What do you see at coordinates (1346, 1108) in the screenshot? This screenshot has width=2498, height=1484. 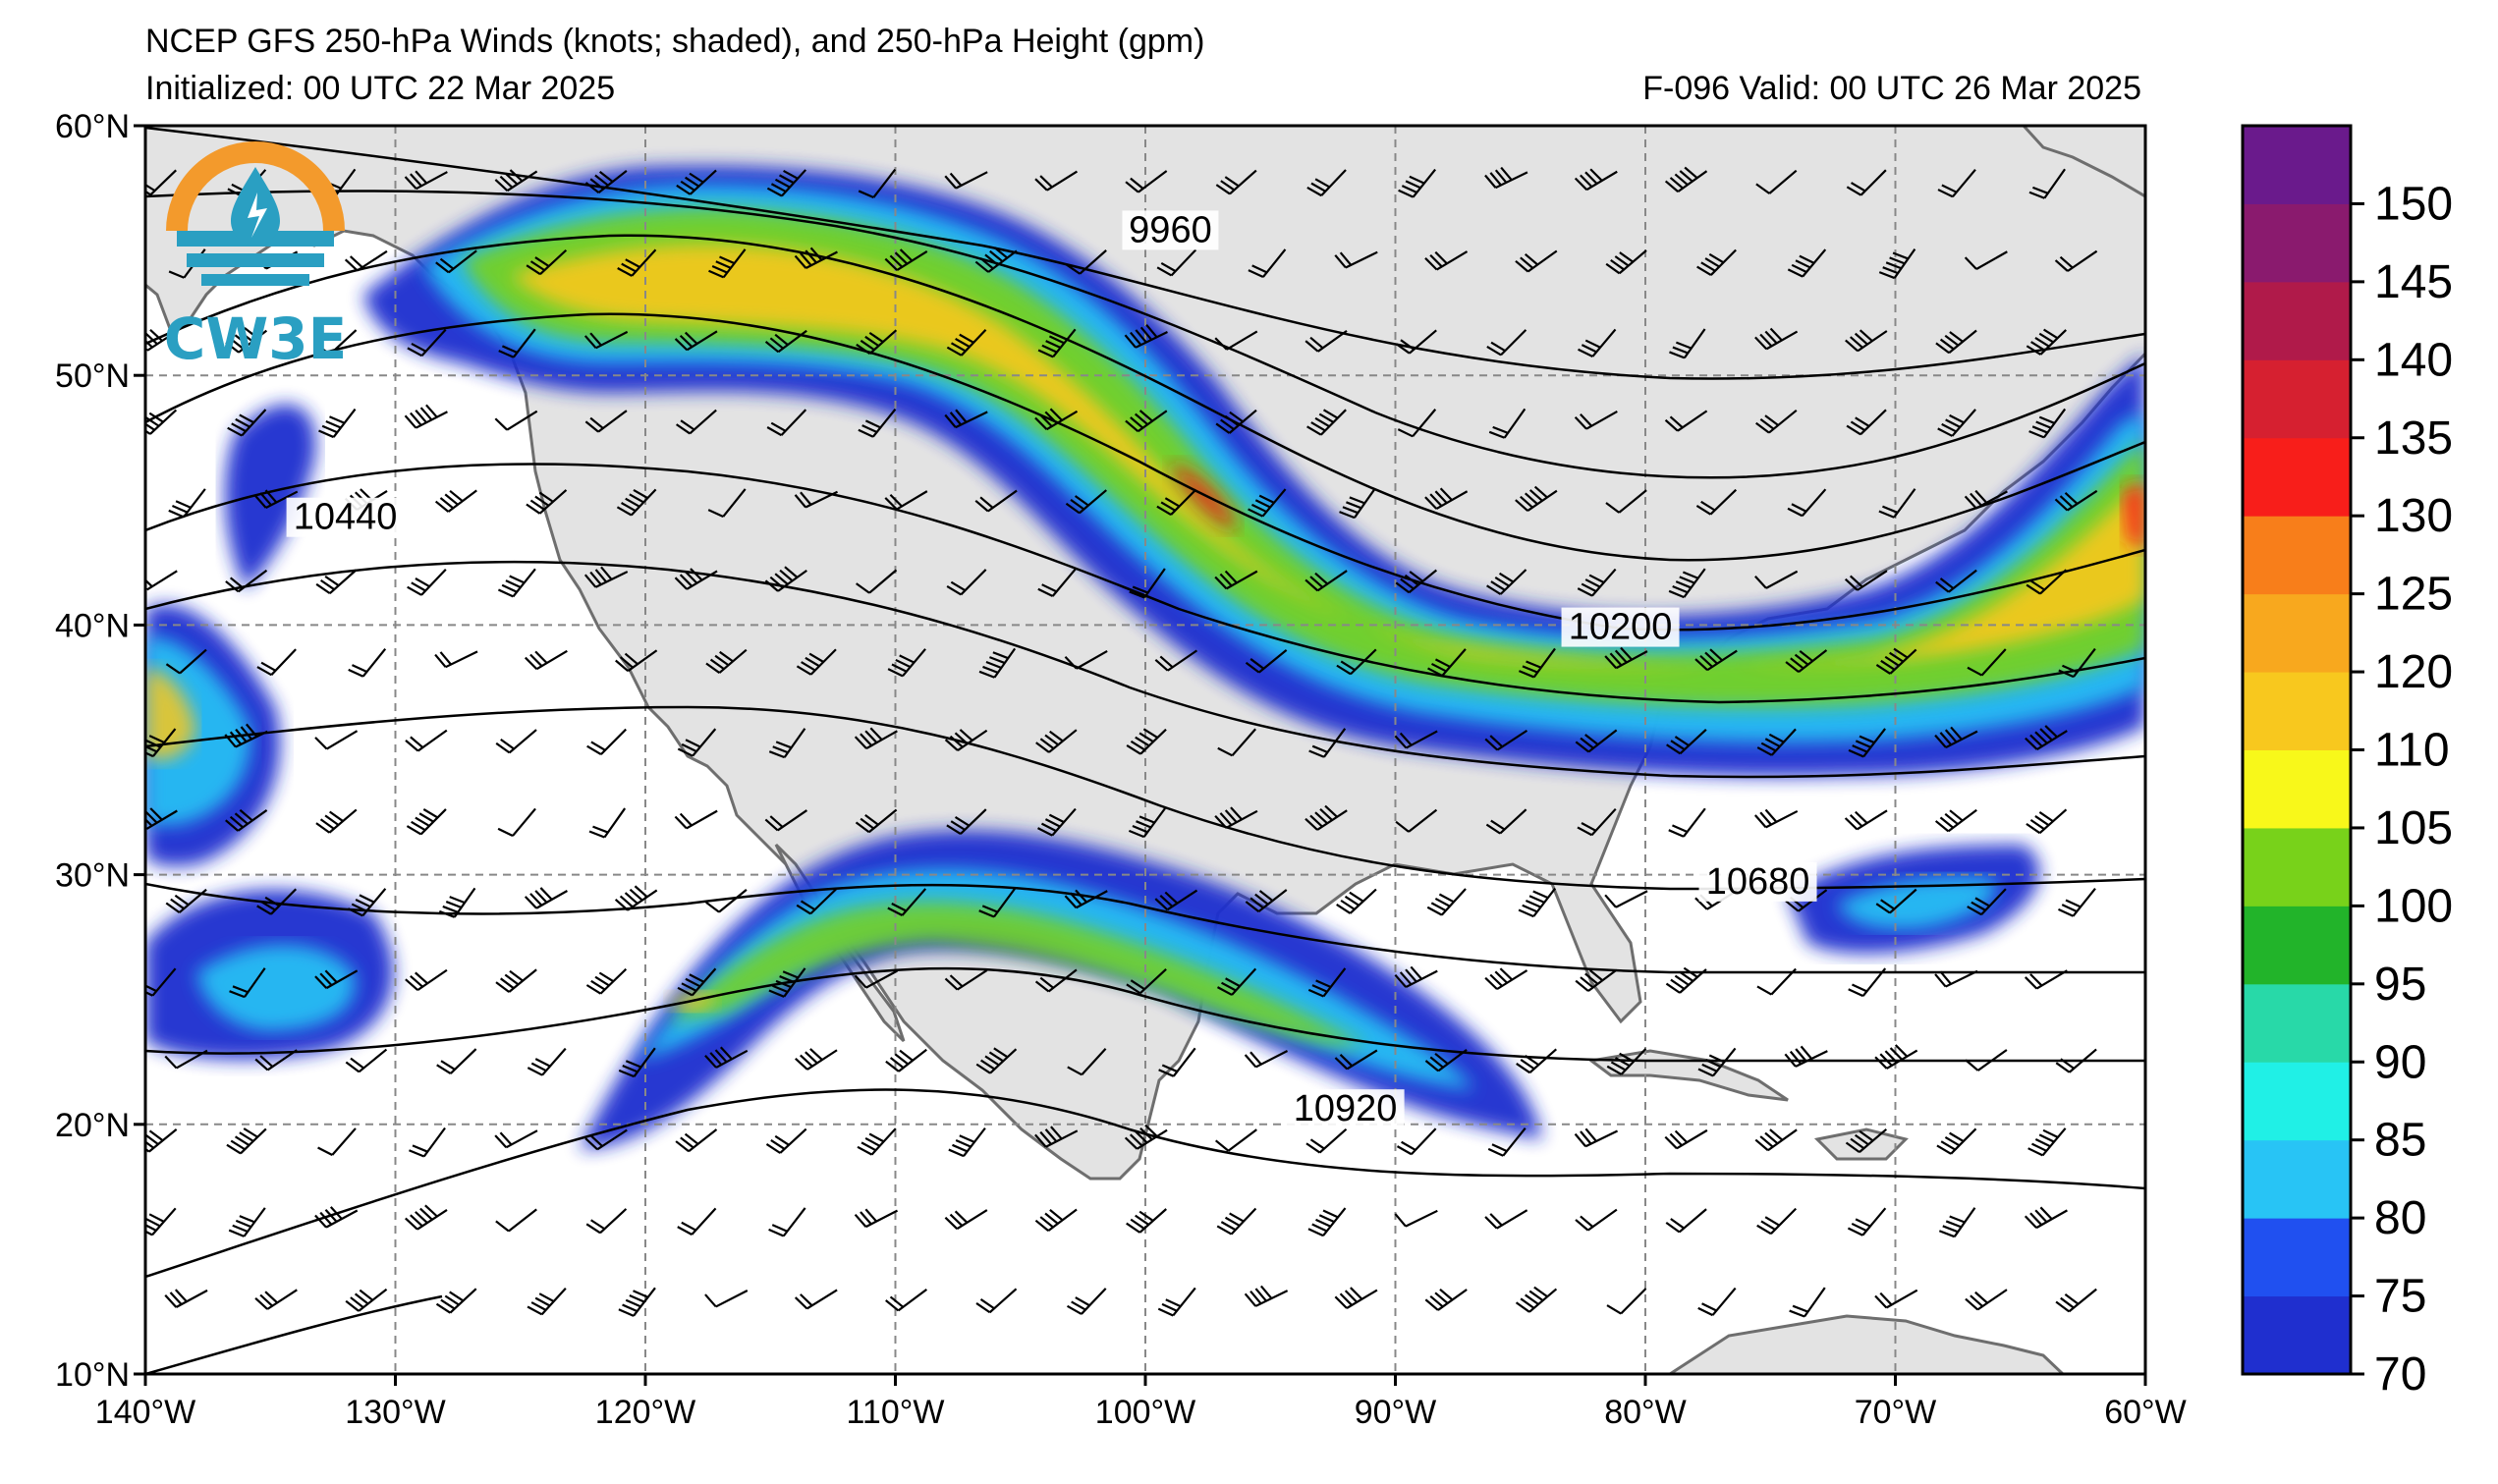 I see `contour-label: 10920` at bounding box center [1346, 1108].